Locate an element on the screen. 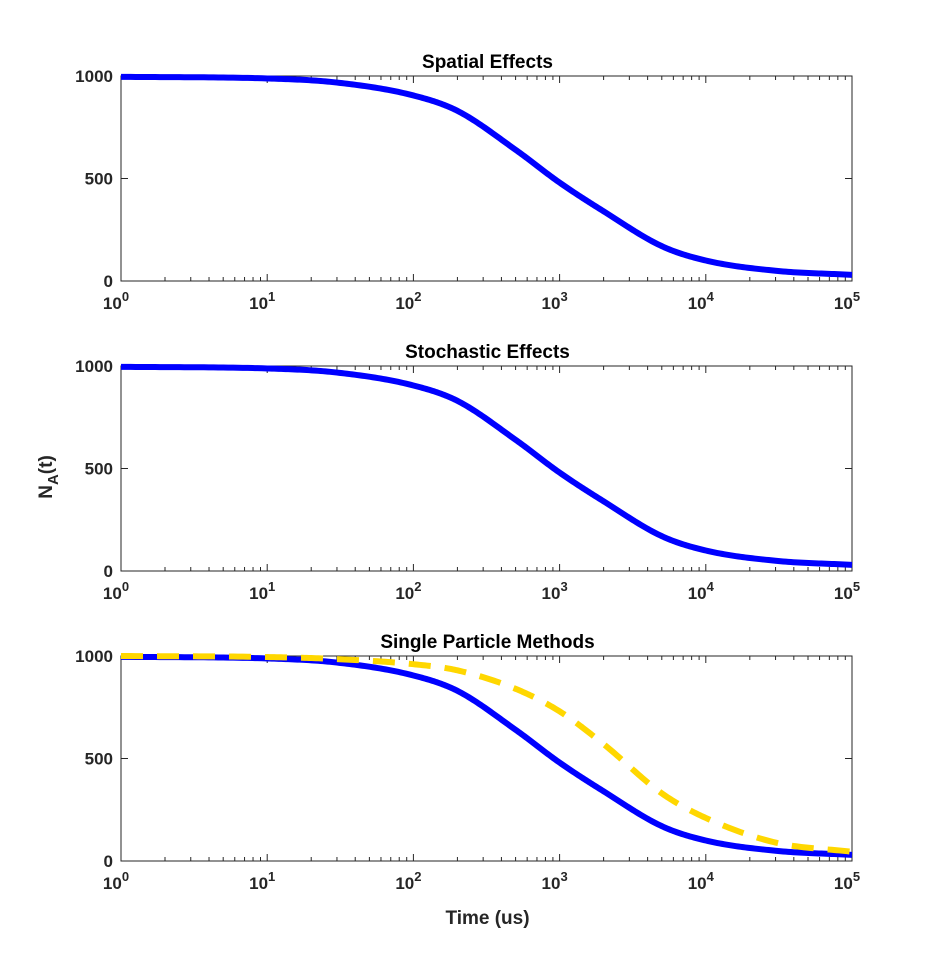 The width and height of the screenshot is (942, 968). y-axis-label: NA(t) is located at coordinates (49, 477).